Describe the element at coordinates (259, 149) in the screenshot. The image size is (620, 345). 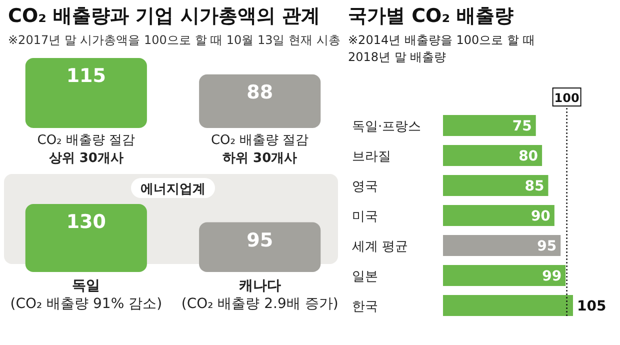
I see `x-tick-label: CO₂ 배출량 절감 하위 30개사` at that location.